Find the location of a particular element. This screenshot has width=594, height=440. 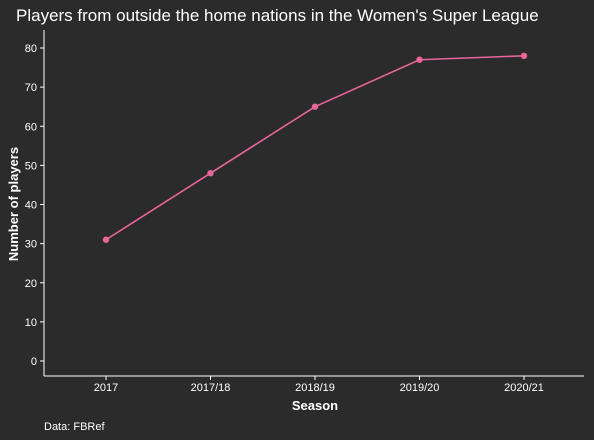

x-tick-label: 2018/19 is located at coordinates (315, 388).